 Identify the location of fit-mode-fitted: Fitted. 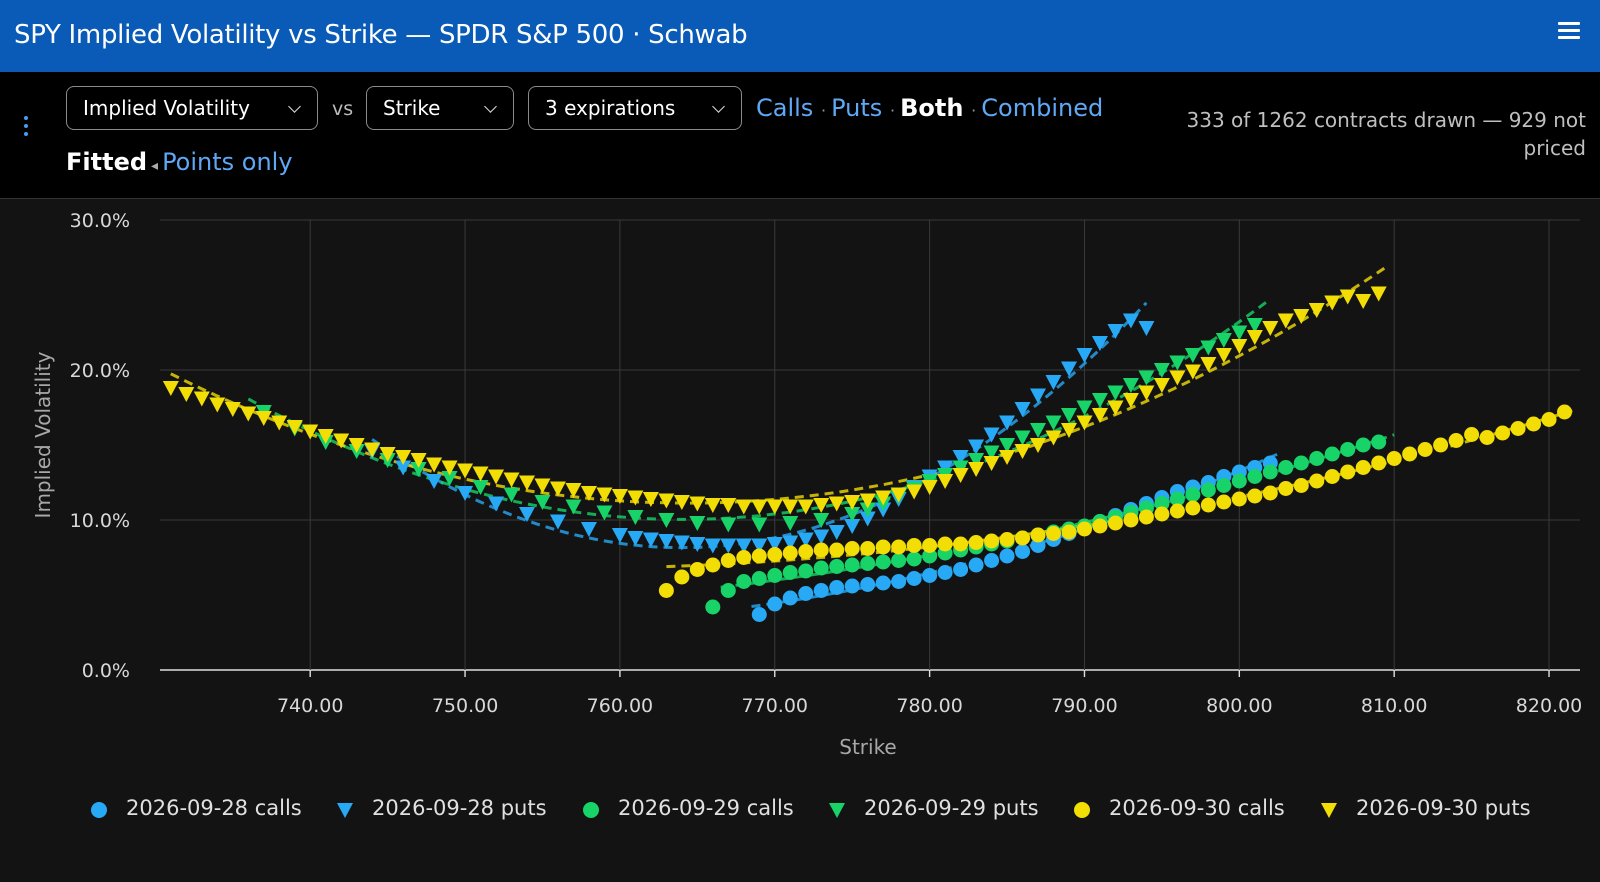
(107, 162).